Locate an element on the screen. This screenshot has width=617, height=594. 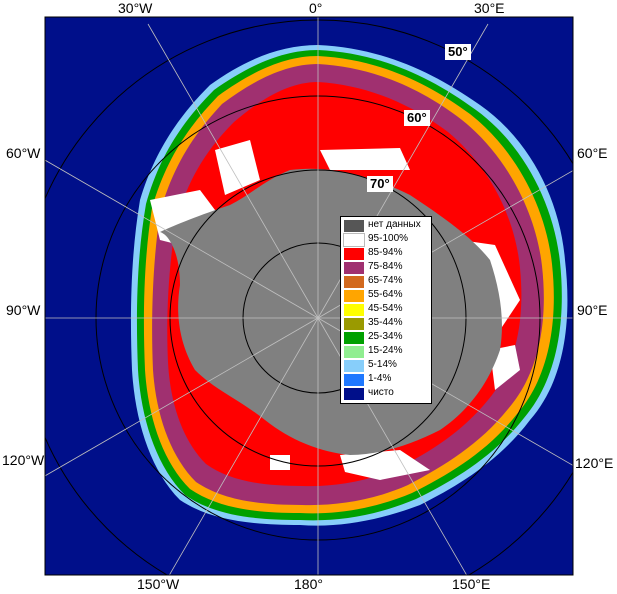
legend-item: 75-84% is located at coordinates (387, 268).